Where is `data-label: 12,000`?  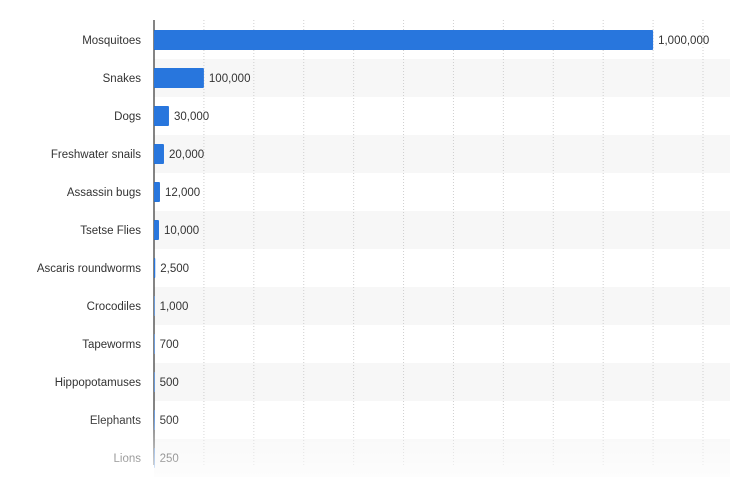 data-label: 12,000 is located at coordinates (182, 193).